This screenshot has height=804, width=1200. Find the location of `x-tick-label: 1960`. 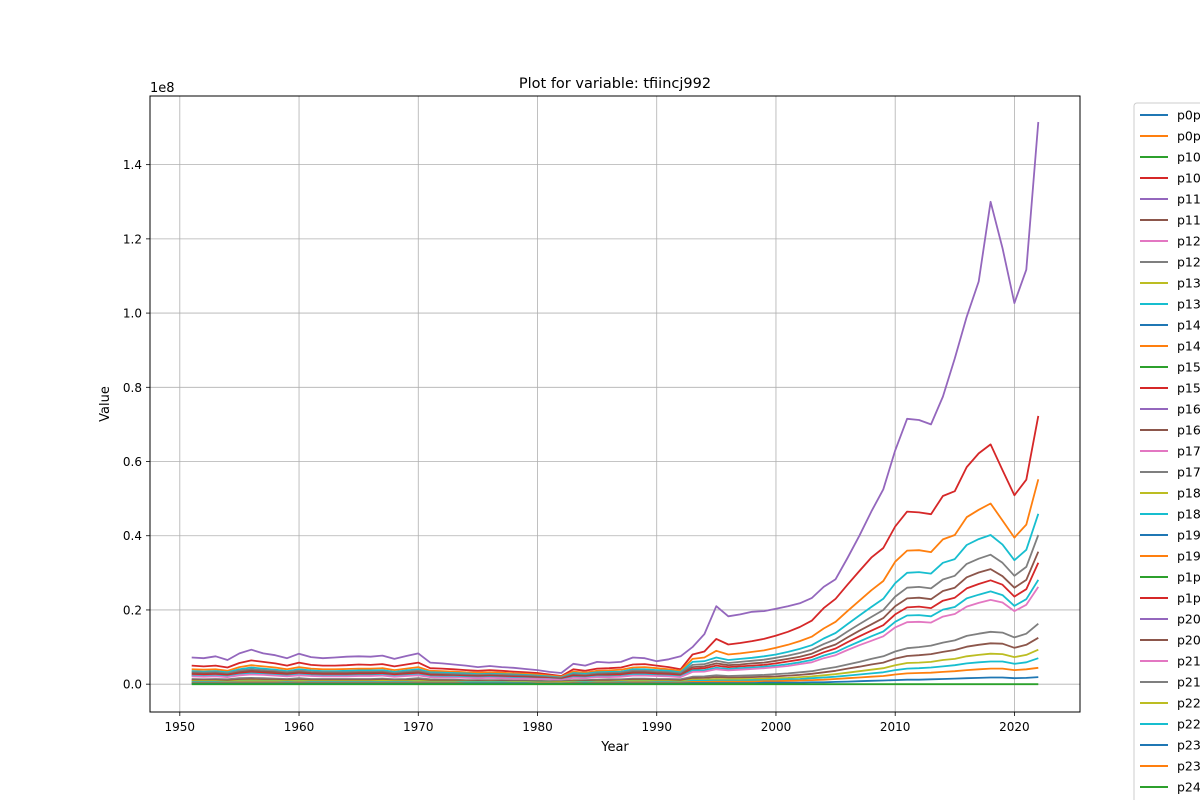

x-tick-label: 1960 is located at coordinates (299, 727).